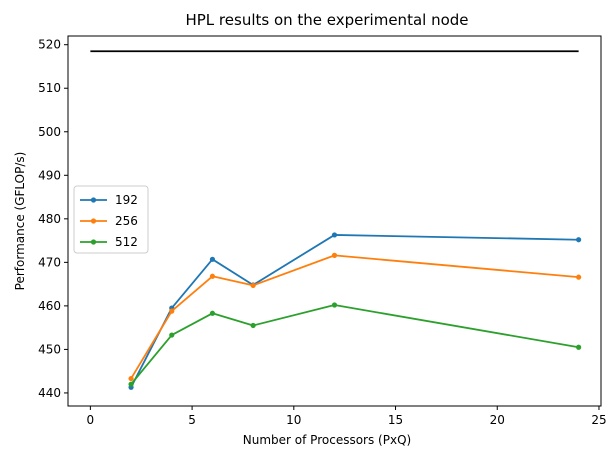  I want to click on x-tick-label: 5, so click(192, 420).